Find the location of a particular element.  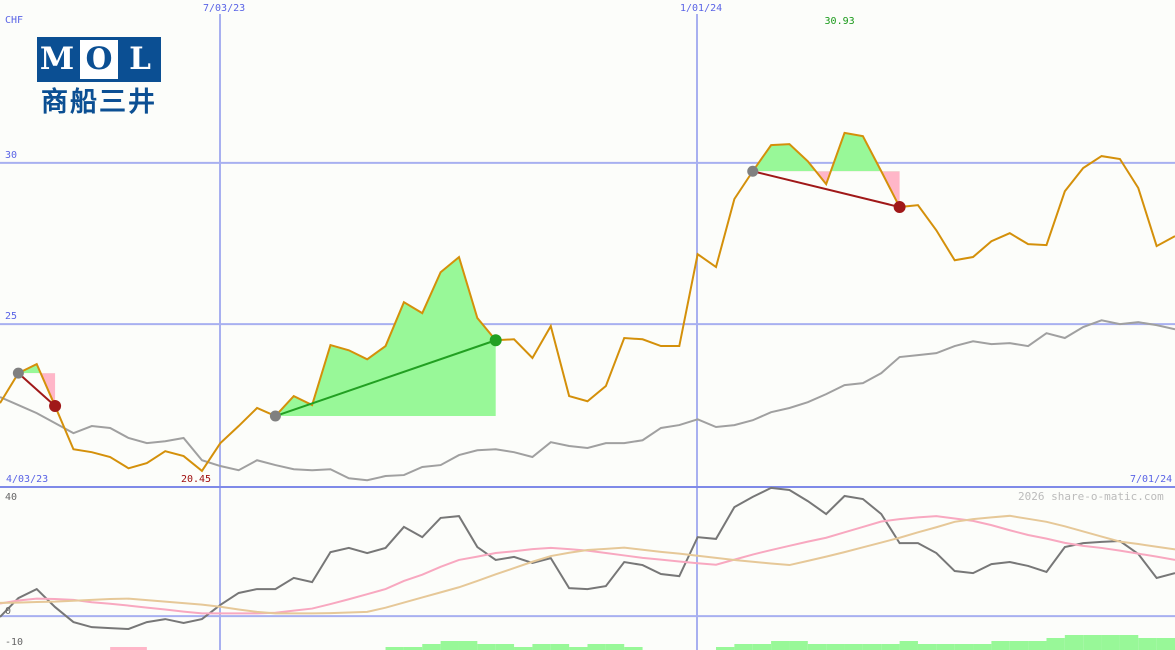

logo-letter-l: L is located at coordinates (140, 59).